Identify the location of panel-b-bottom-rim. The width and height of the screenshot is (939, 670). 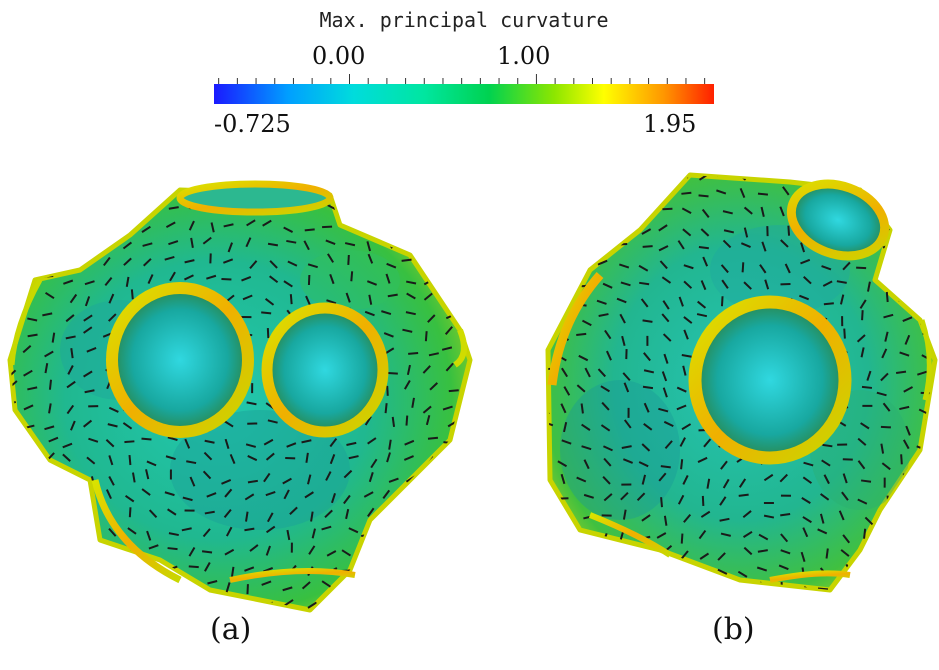
(630, 535).